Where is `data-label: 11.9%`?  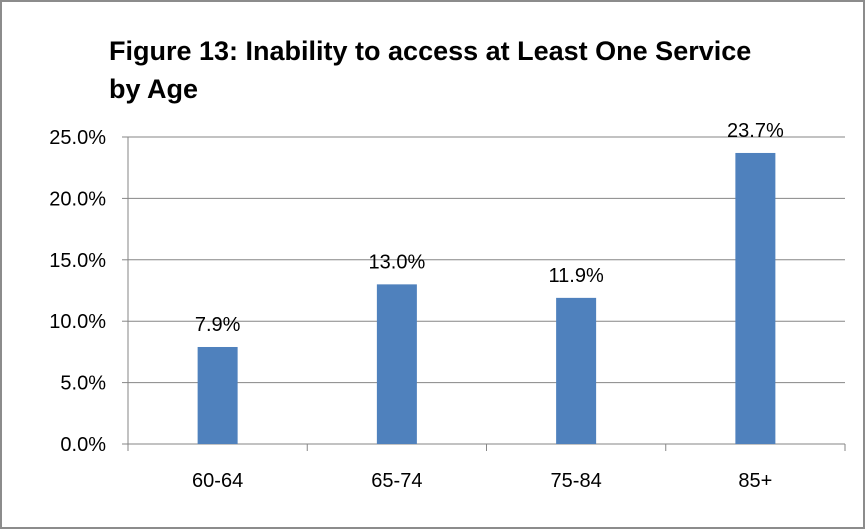
data-label: 11.9% is located at coordinates (576, 276).